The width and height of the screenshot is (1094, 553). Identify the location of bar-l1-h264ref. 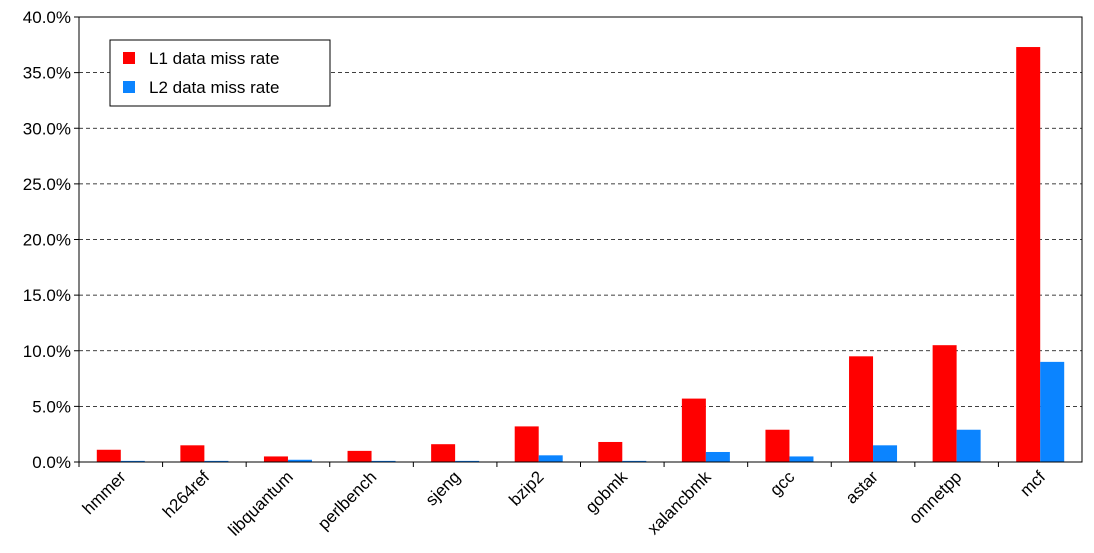
(192, 453).